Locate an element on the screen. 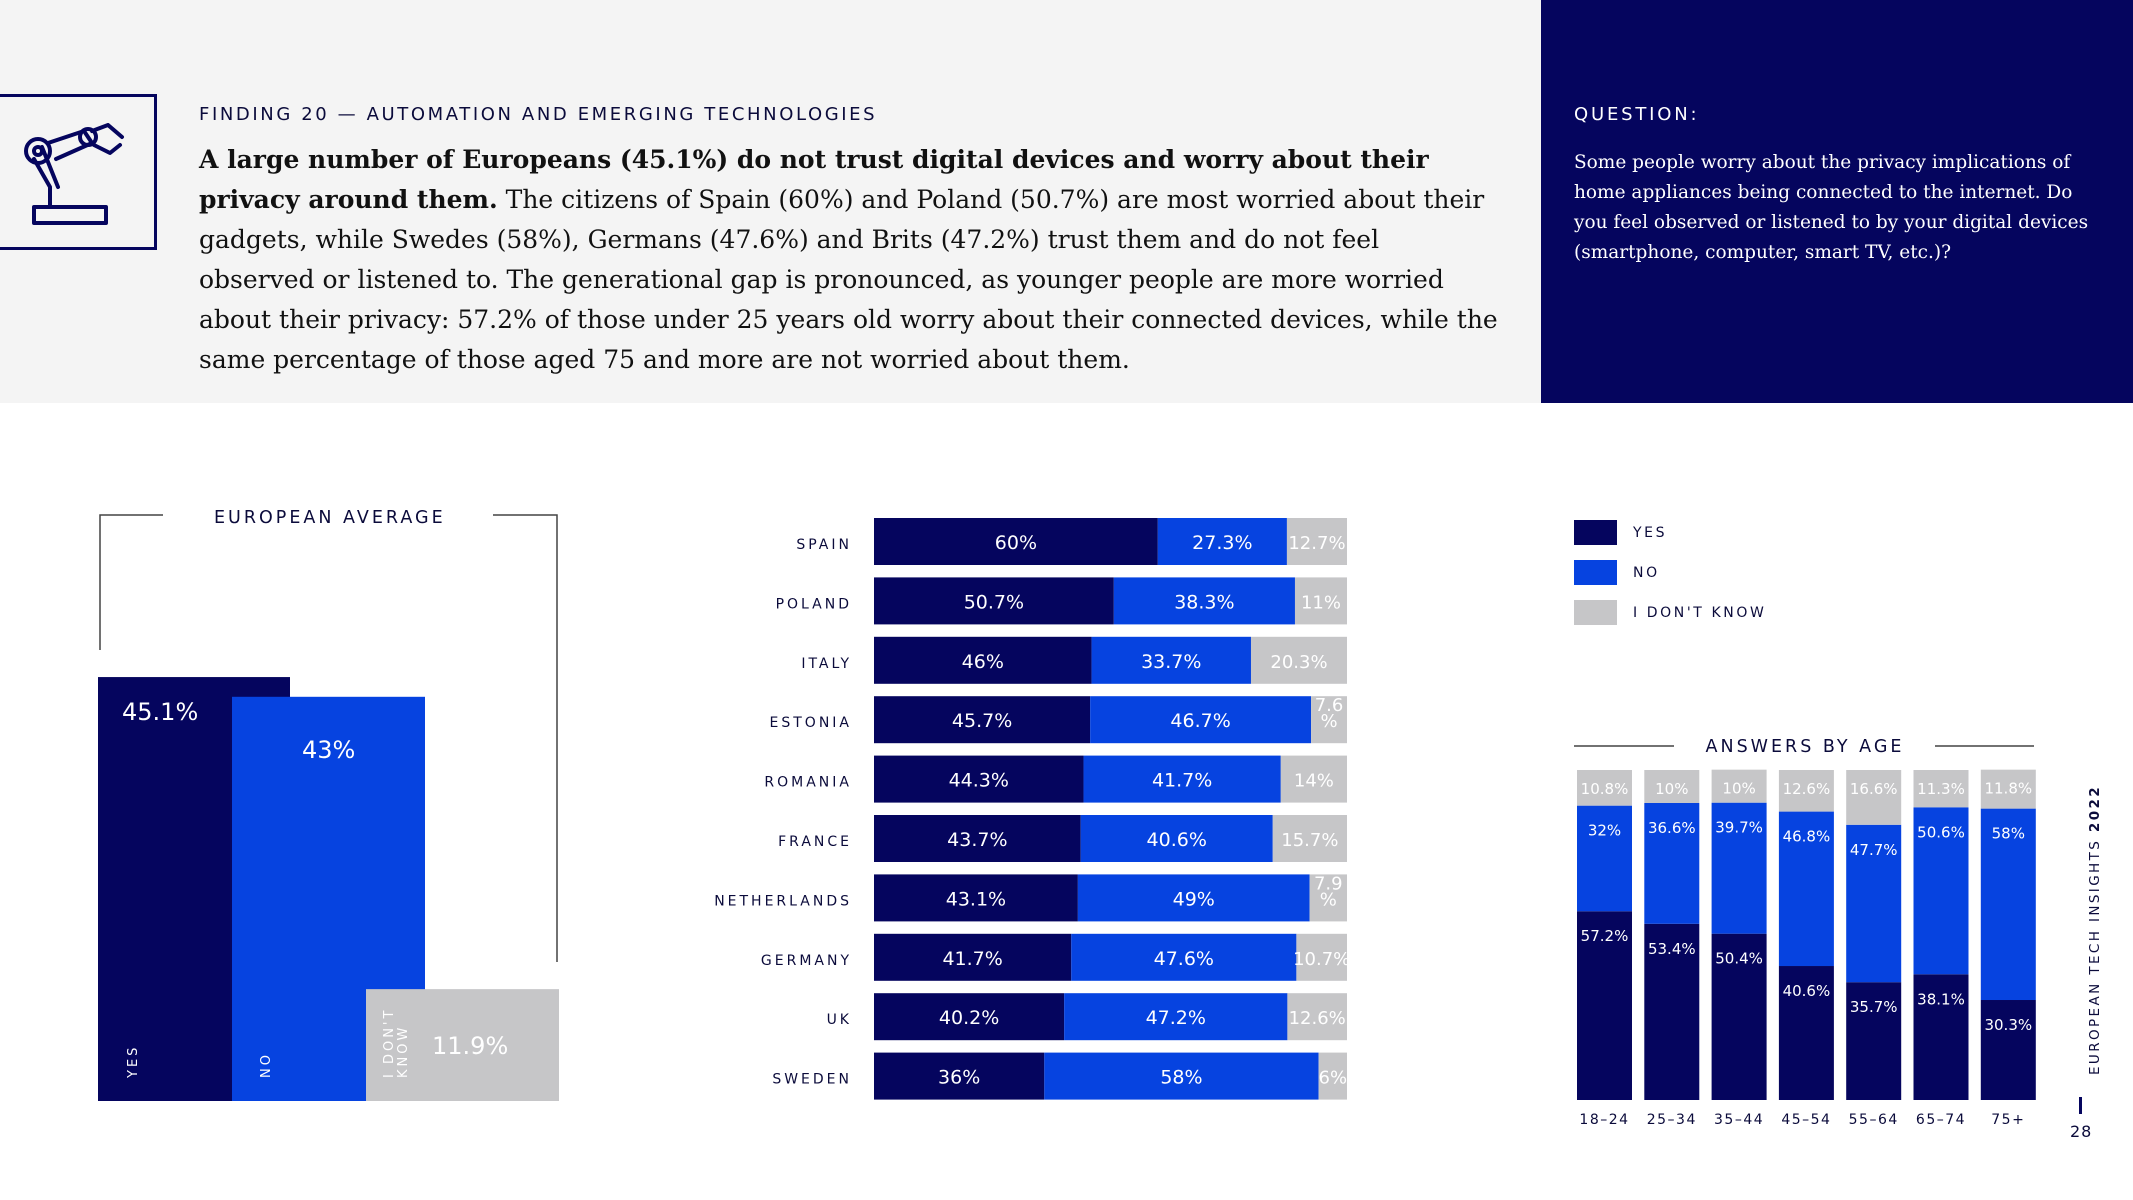 The width and height of the screenshot is (2133, 1200). age-bar-4-yes is located at coordinates (1874, 1041).